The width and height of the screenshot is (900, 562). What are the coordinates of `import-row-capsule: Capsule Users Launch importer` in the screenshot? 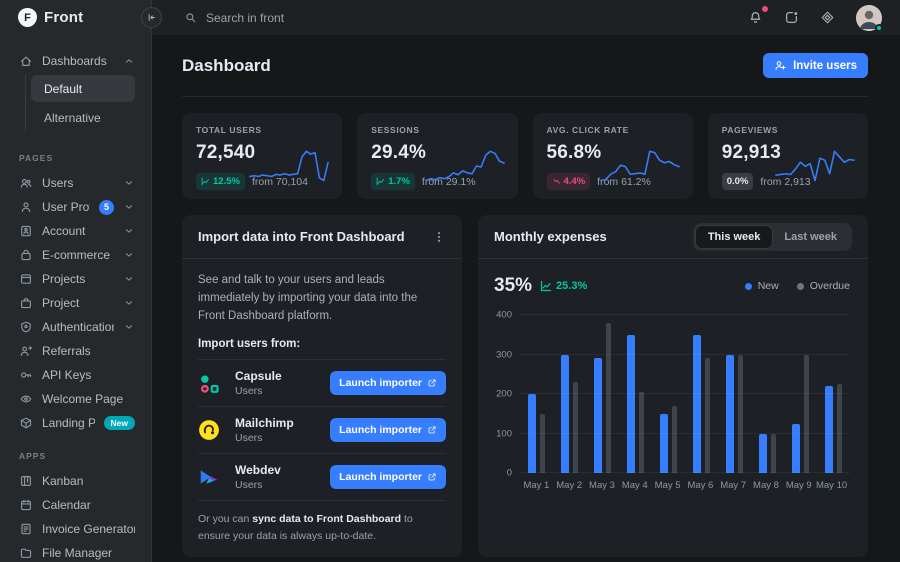 It's located at (322, 382).